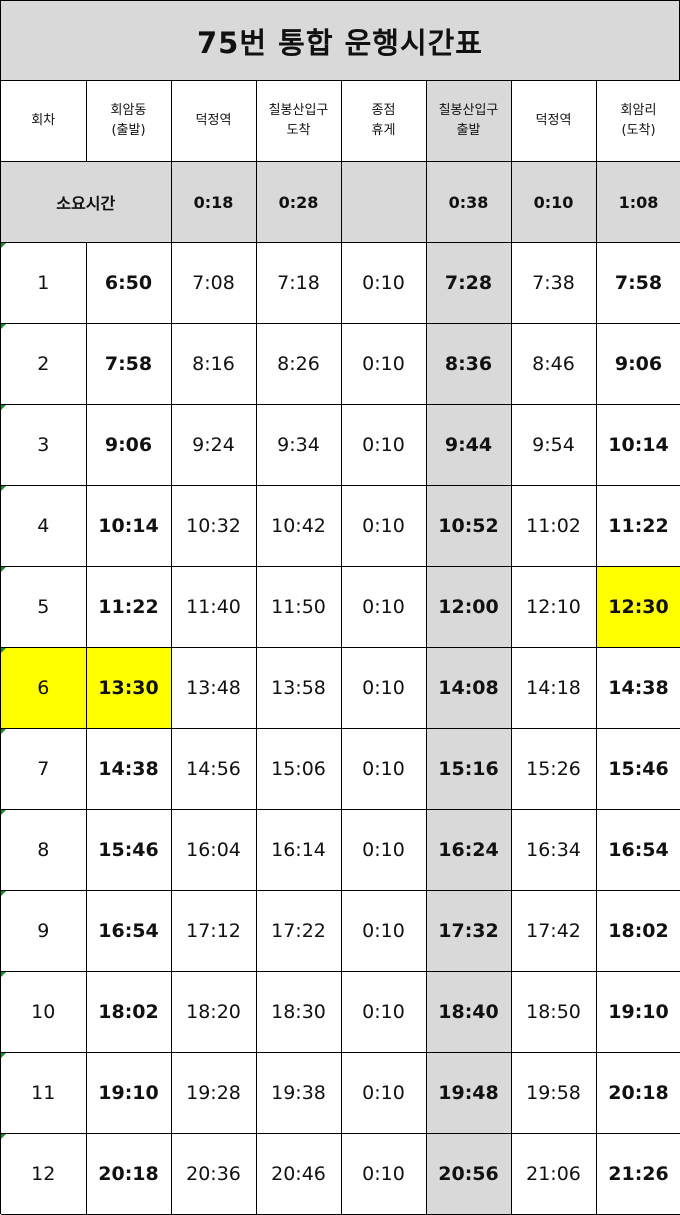 The height and width of the screenshot is (1215, 680). What do you see at coordinates (129, 688) in the screenshot?
I see `hoeam-dong-depart-cell: 13:30` at bounding box center [129, 688].